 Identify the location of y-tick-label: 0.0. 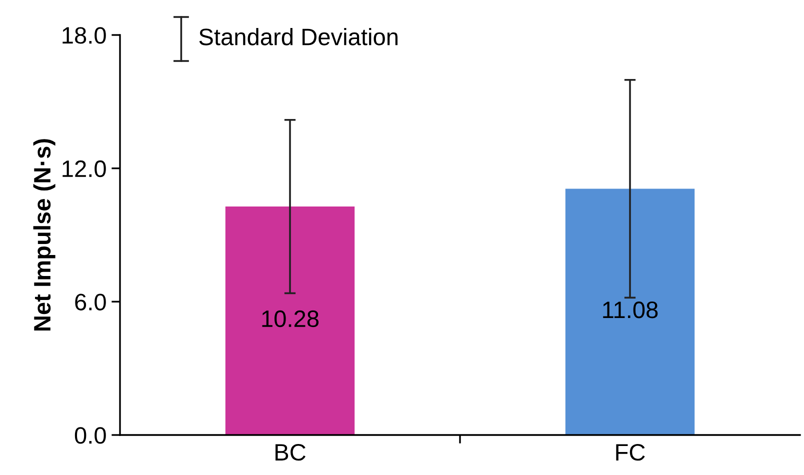
(90, 435).